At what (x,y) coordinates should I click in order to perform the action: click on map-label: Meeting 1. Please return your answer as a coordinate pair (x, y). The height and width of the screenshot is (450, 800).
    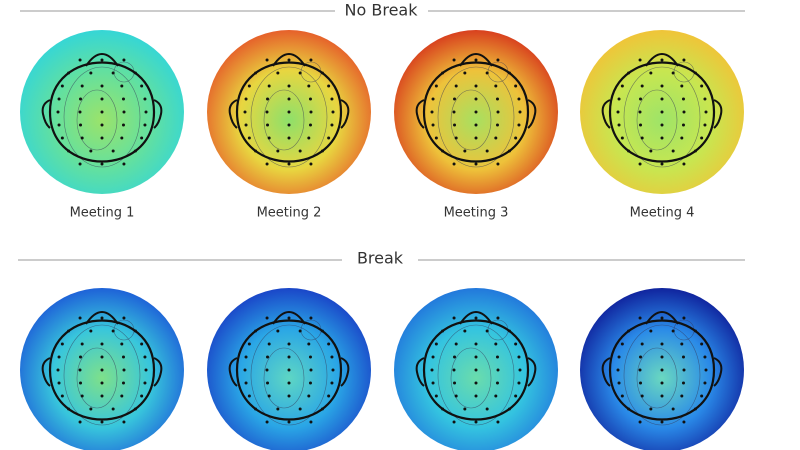
    Looking at the image, I should click on (102, 213).